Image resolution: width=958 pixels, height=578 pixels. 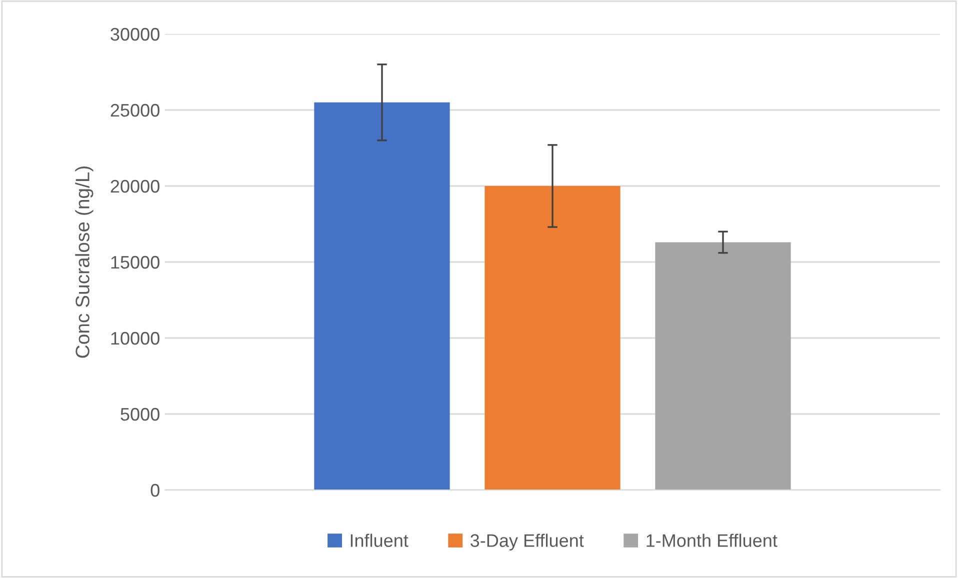 What do you see at coordinates (135, 34) in the screenshot?
I see `y-tick-label: 30000` at bounding box center [135, 34].